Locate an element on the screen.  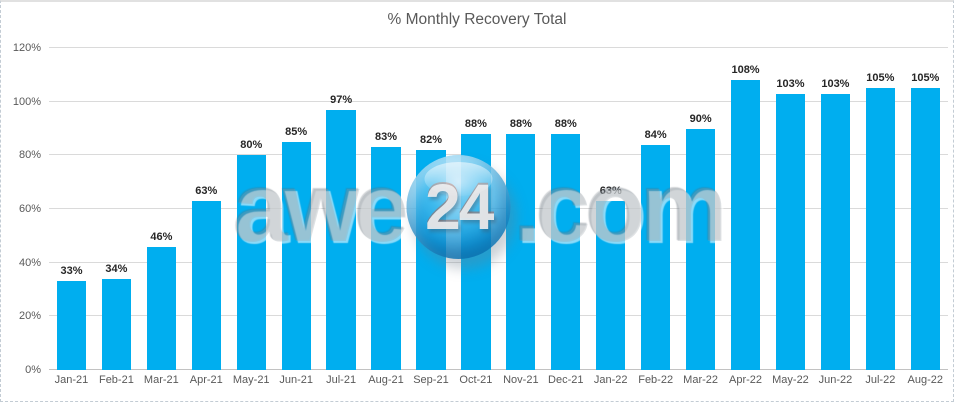
x-axis-label: Apr-21 is located at coordinates (206, 380).